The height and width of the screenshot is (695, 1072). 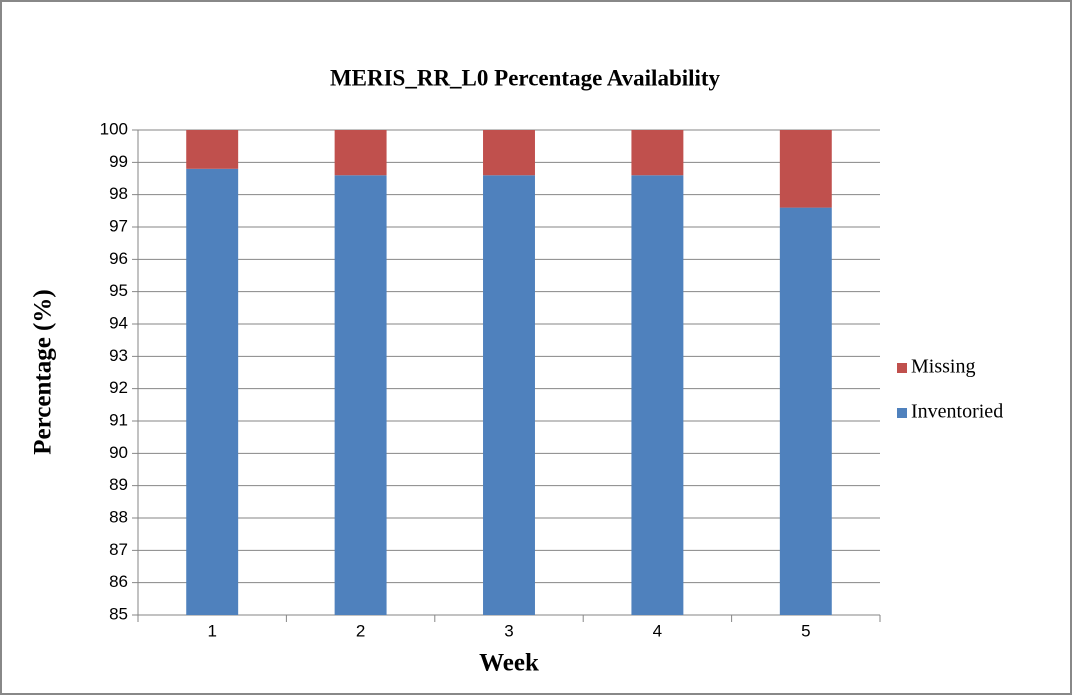 I want to click on x-tick-label: 4, so click(x=657, y=630).